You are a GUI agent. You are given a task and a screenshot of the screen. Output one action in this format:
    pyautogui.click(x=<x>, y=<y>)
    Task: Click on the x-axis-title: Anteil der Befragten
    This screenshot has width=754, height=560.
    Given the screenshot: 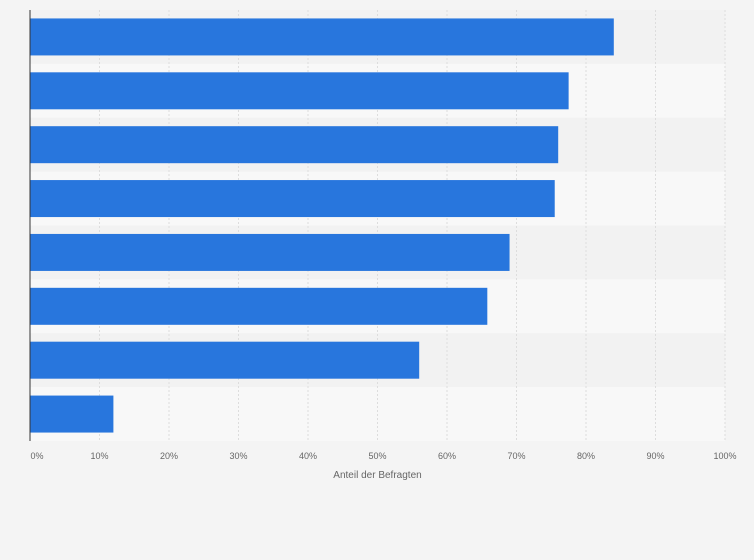 What is the action you would take?
    pyautogui.click(x=377, y=475)
    